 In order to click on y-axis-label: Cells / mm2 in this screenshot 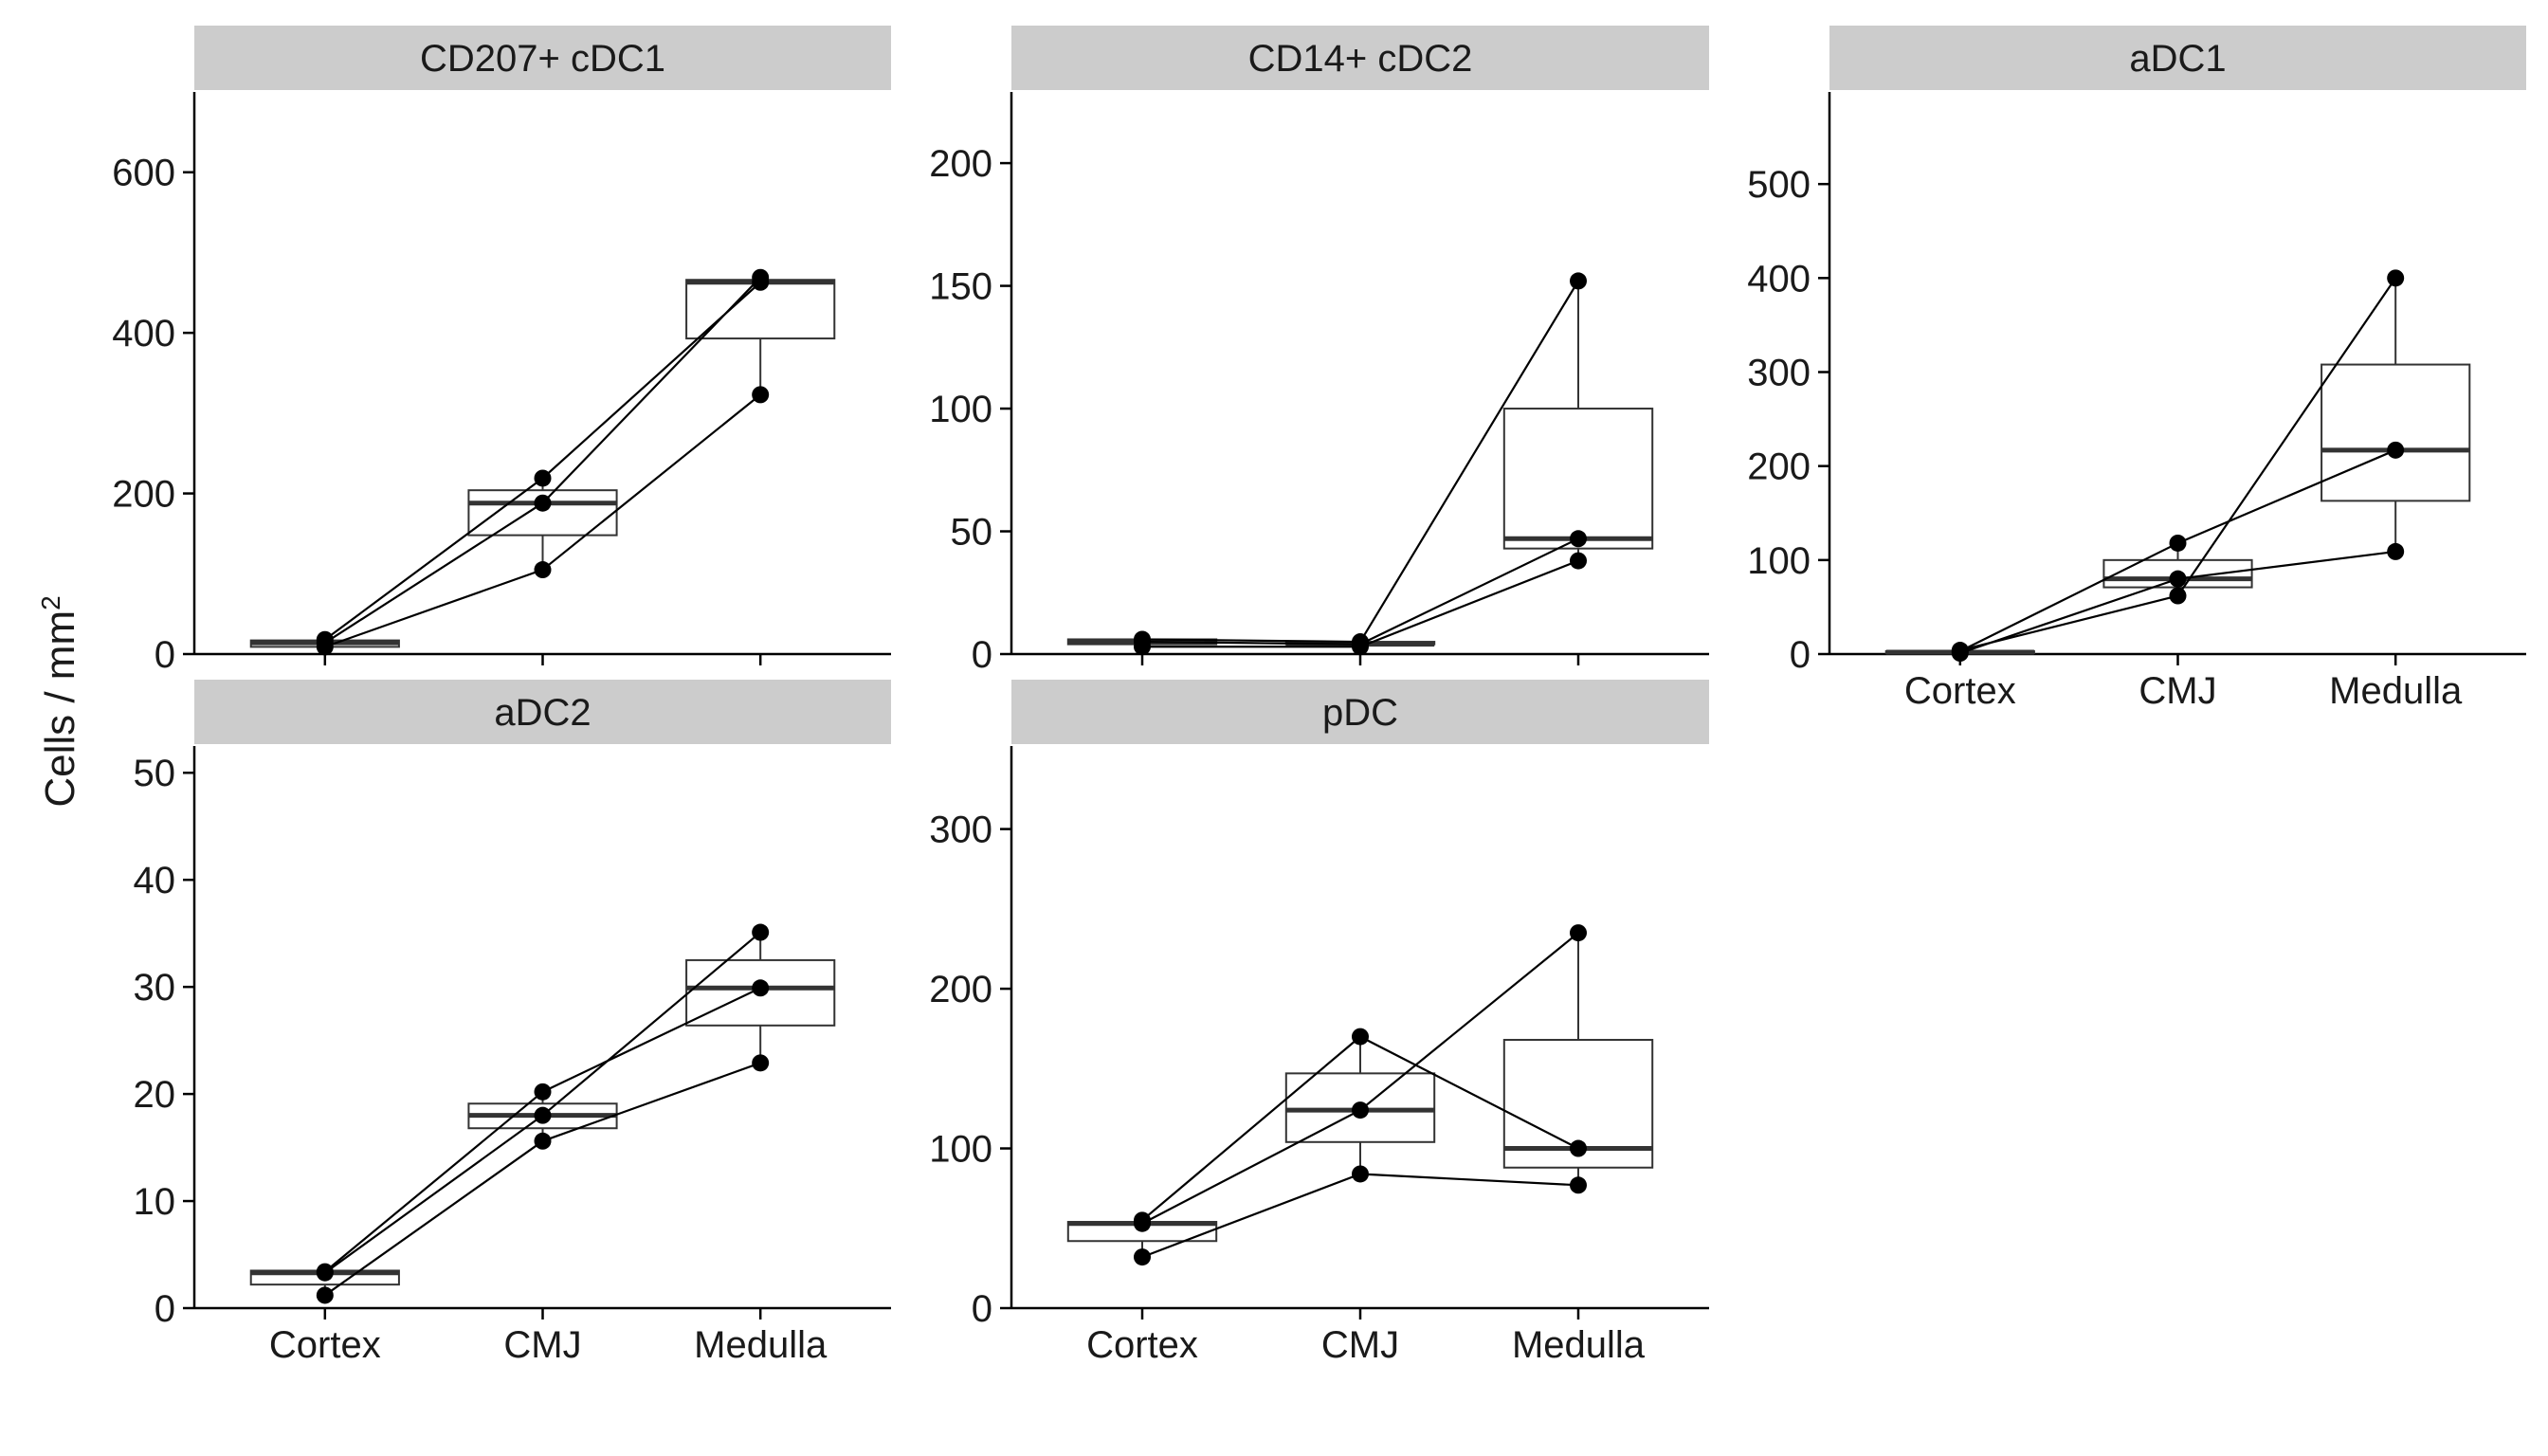, I will do `click(60, 701)`.